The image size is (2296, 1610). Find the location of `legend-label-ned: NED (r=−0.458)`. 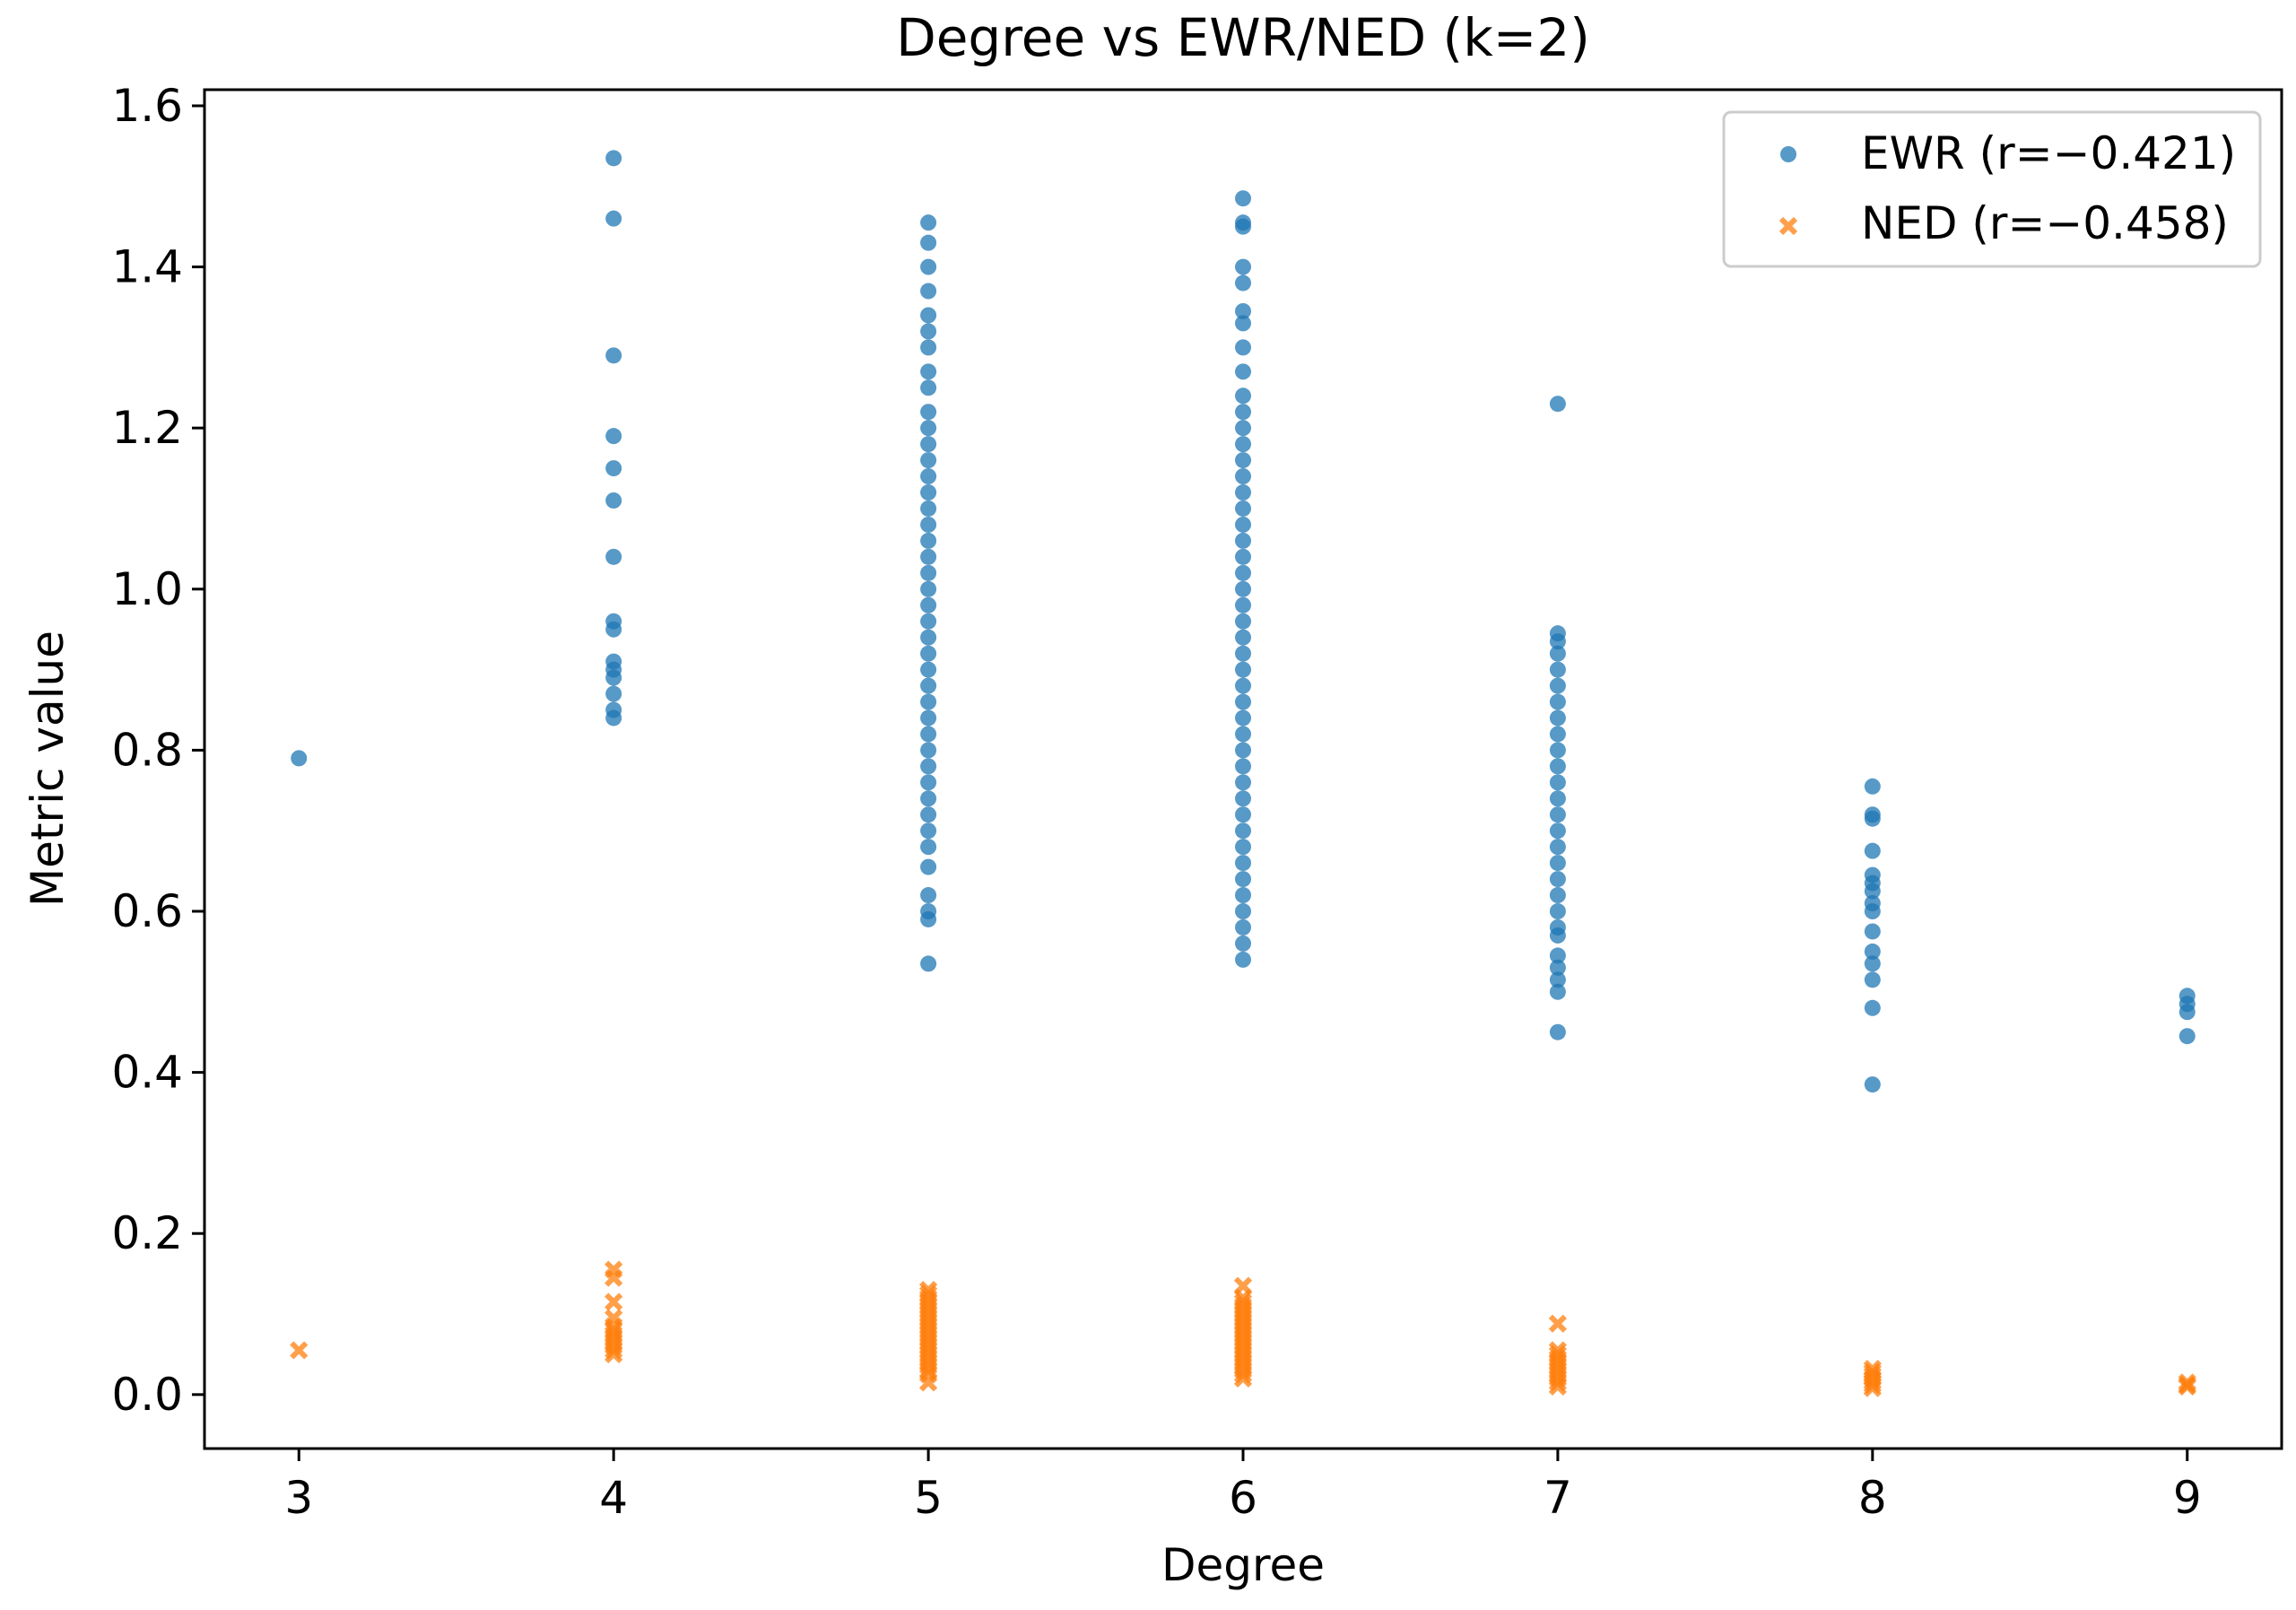

legend-label-ned: NED (r=−0.458) is located at coordinates (2045, 223).